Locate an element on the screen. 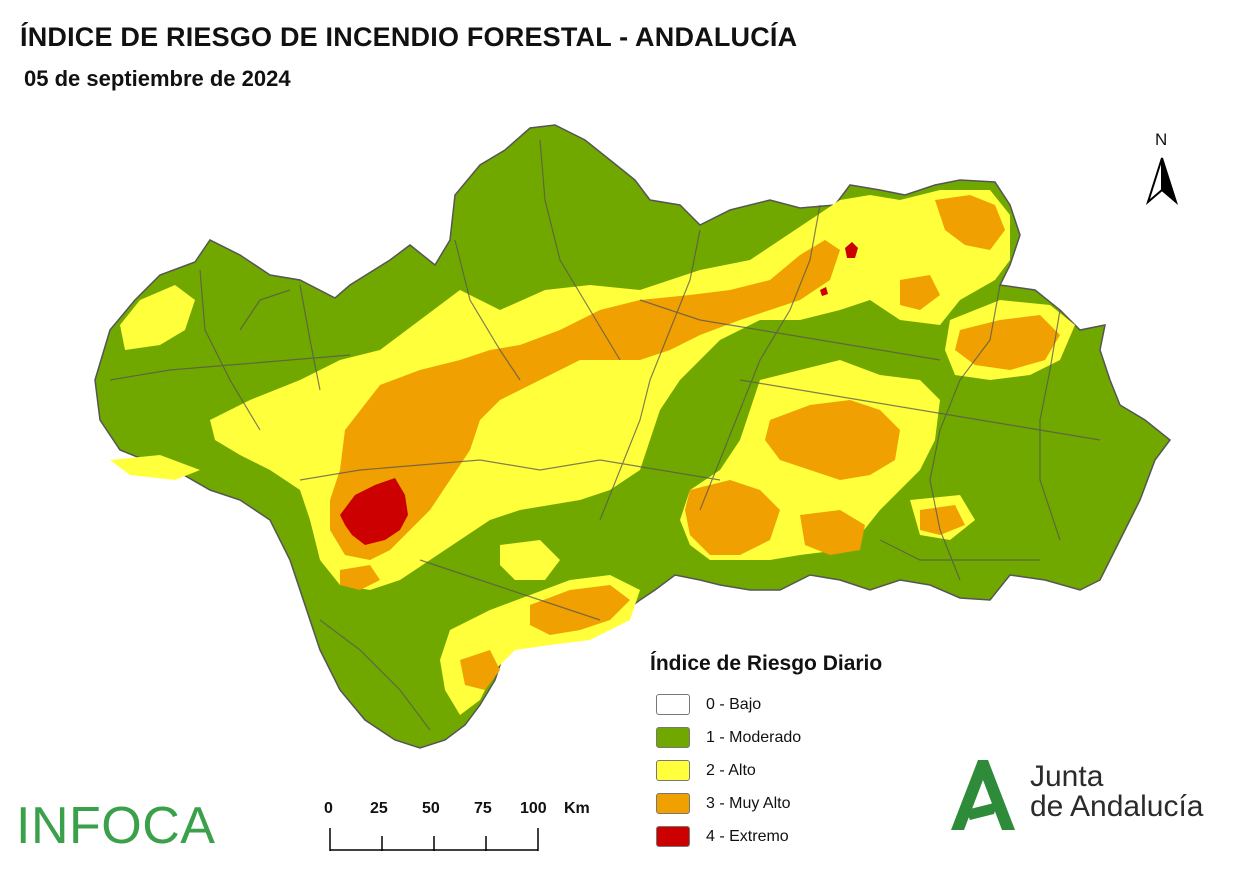  legend-label: 3 - Muy Alto is located at coordinates (748, 803).